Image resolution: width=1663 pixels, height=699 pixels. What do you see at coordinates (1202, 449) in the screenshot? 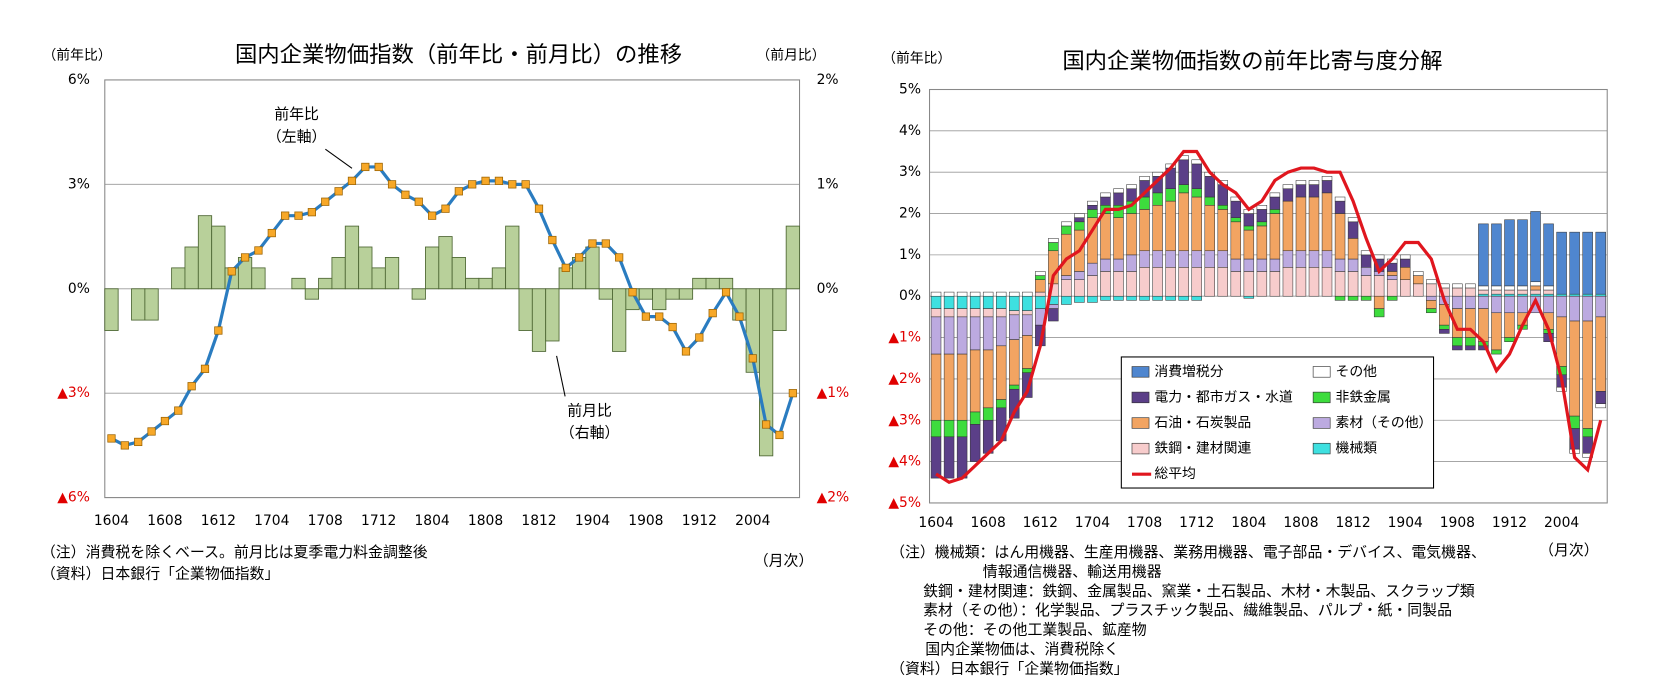
I see `legend-label: 鉄鋼・建材関連` at bounding box center [1202, 449].